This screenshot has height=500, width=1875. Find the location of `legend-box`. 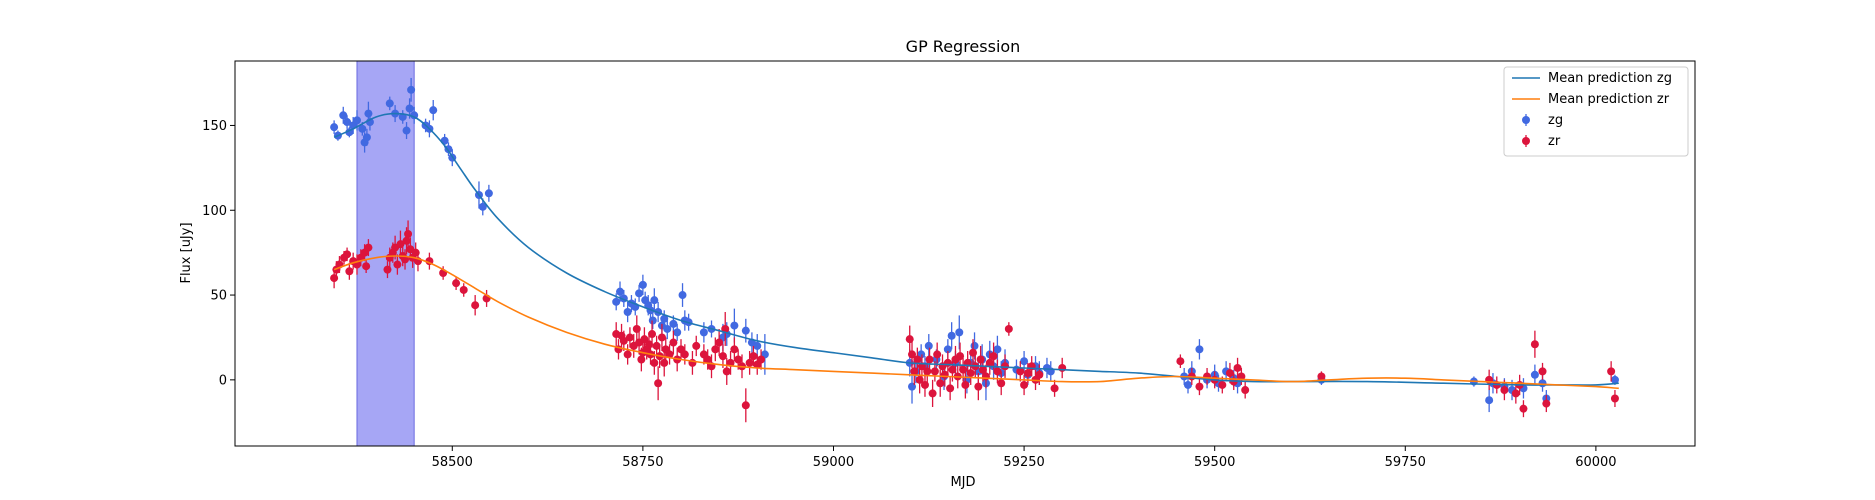

legend-box is located at coordinates (1596, 111).